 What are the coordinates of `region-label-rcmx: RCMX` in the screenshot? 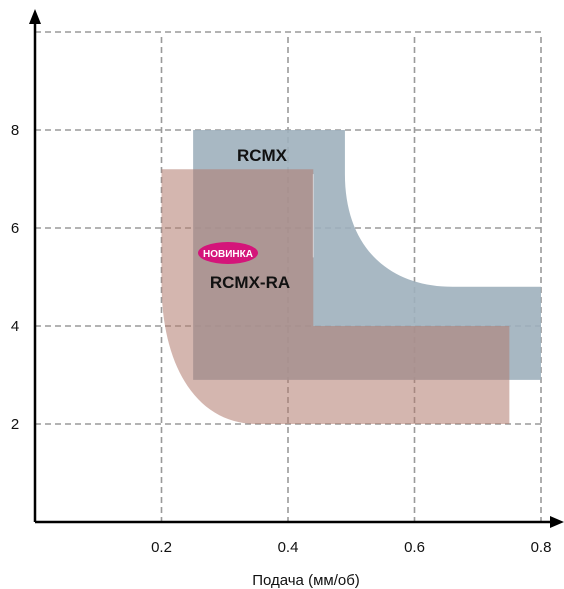 It's located at (262, 155).